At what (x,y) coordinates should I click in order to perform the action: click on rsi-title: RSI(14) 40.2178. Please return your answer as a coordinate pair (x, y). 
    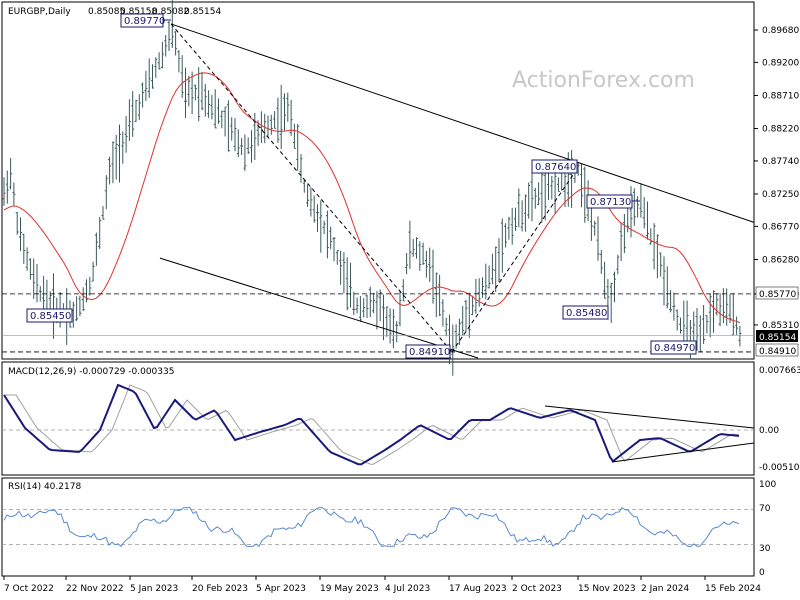
    Looking at the image, I should click on (44, 487).